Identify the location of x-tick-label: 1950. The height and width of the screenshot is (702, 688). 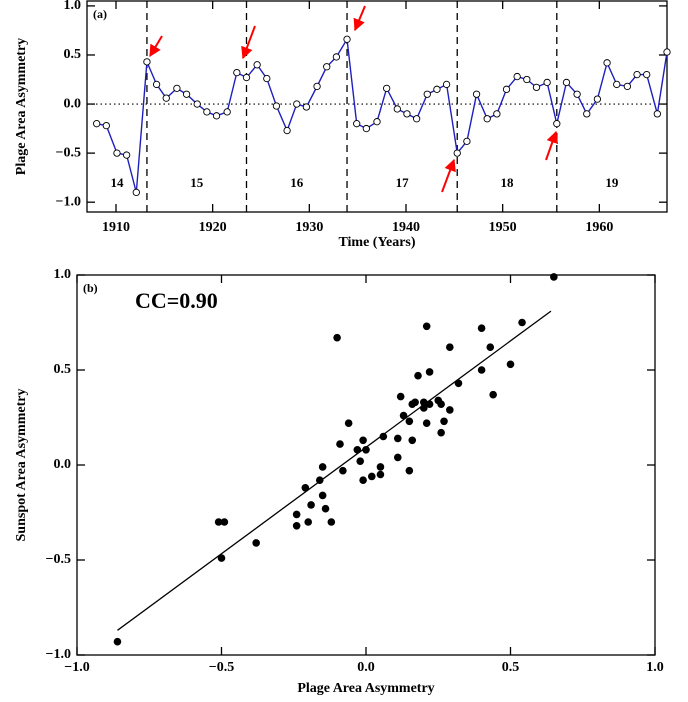
(503, 227).